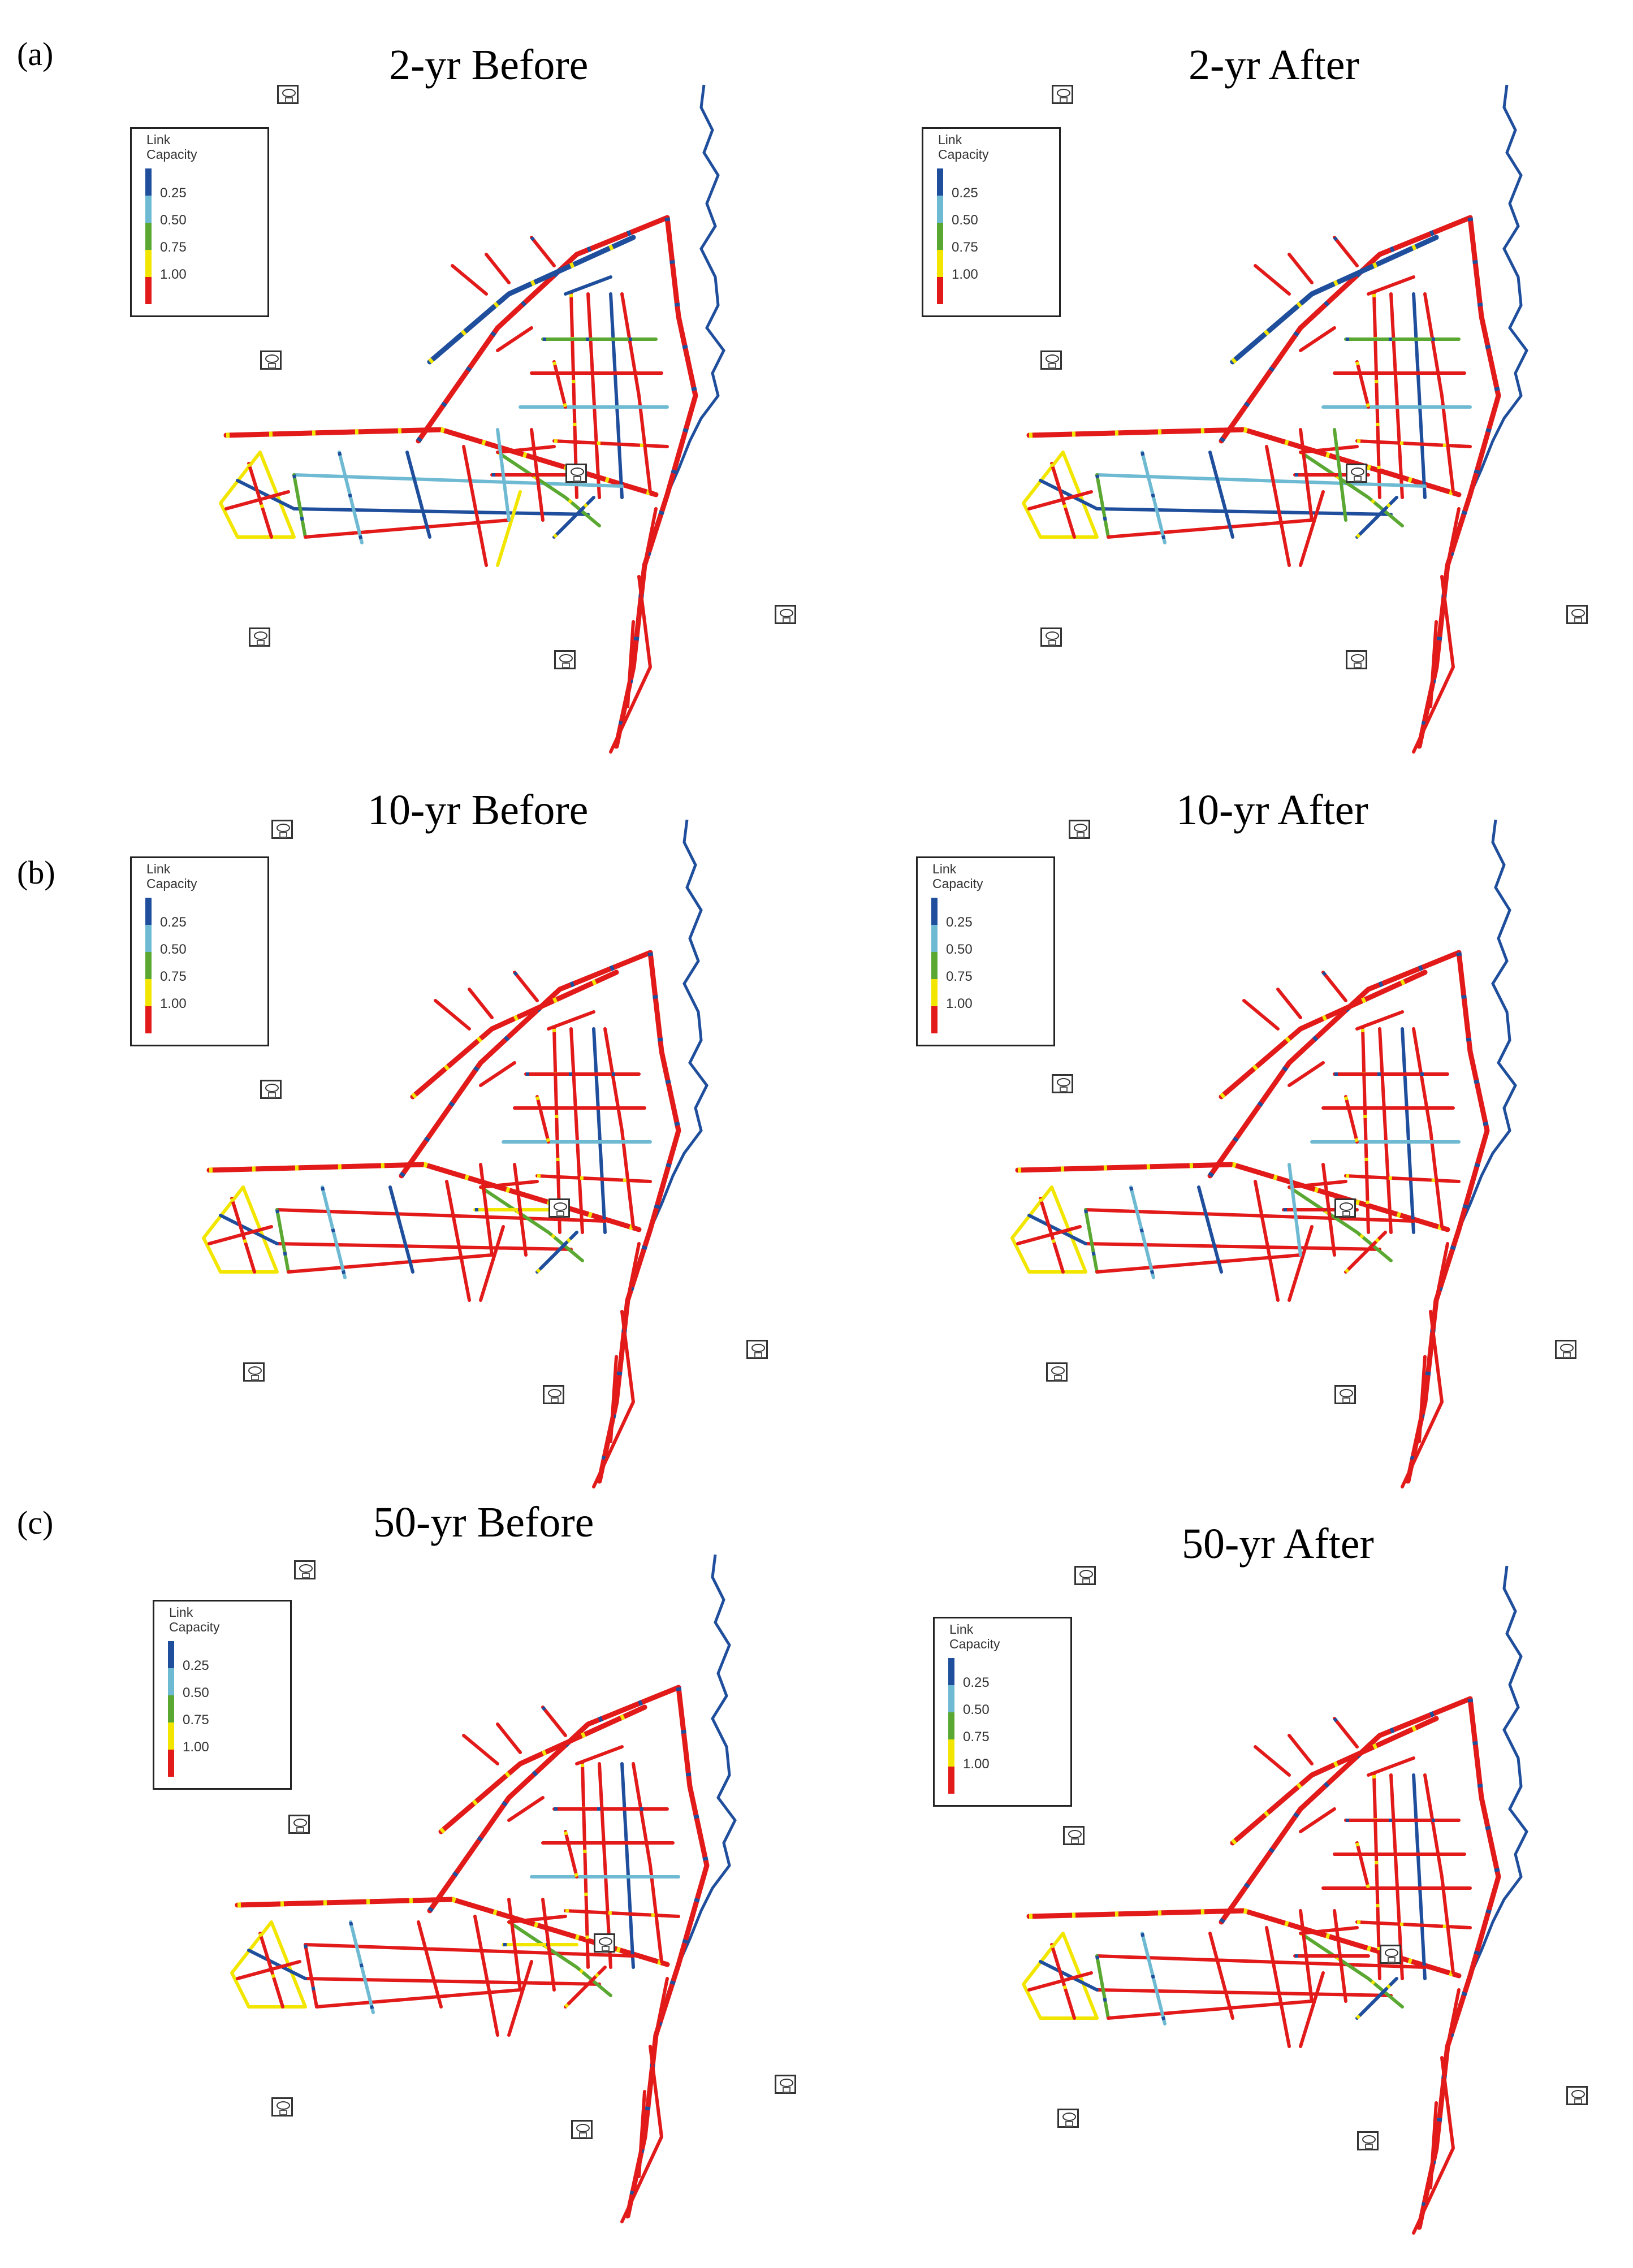  I want to click on panel-title-a-right: 2-yr After, so click(1274, 65).